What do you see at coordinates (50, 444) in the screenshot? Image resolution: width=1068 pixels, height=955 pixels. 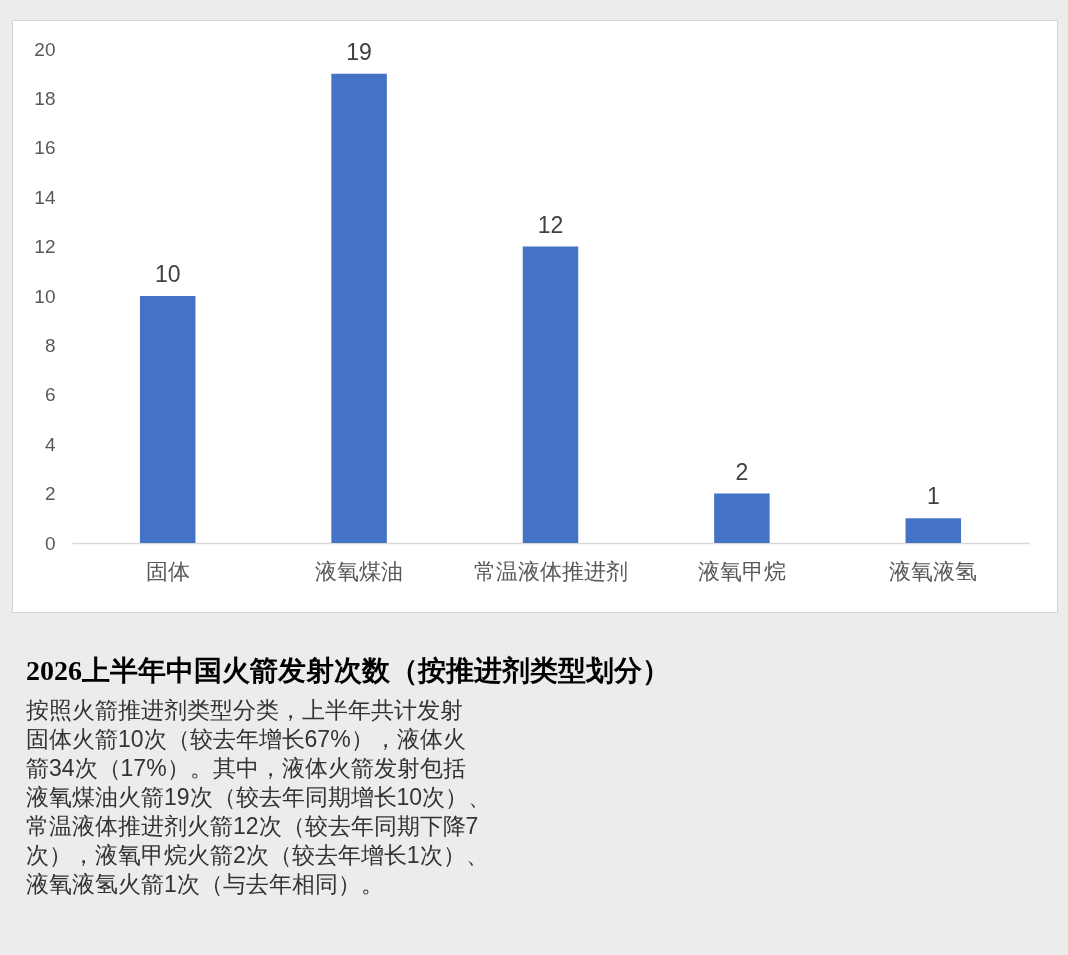 I see `y-tick-label: 4` at bounding box center [50, 444].